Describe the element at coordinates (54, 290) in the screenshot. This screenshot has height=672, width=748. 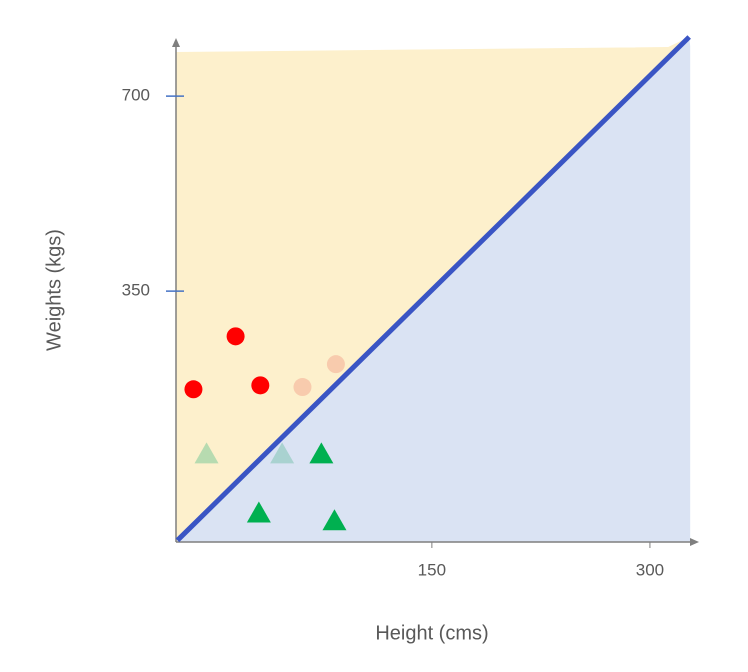
I see `y-axis-title: Weights (kgs)` at that location.